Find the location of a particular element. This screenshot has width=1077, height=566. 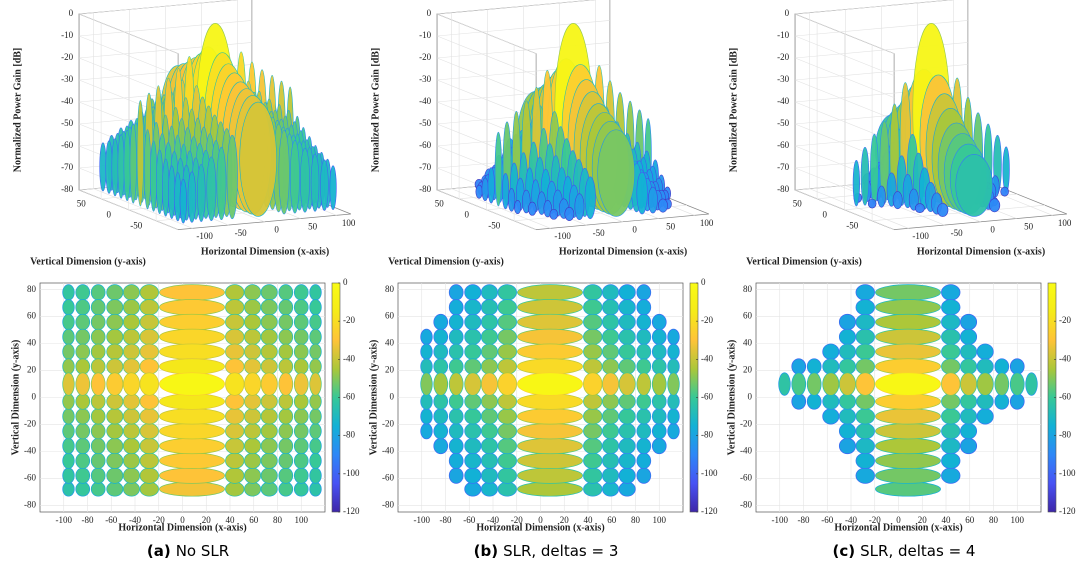

x-axis-label: Horizontal Dimension (x-axis) is located at coordinates (540, 527).